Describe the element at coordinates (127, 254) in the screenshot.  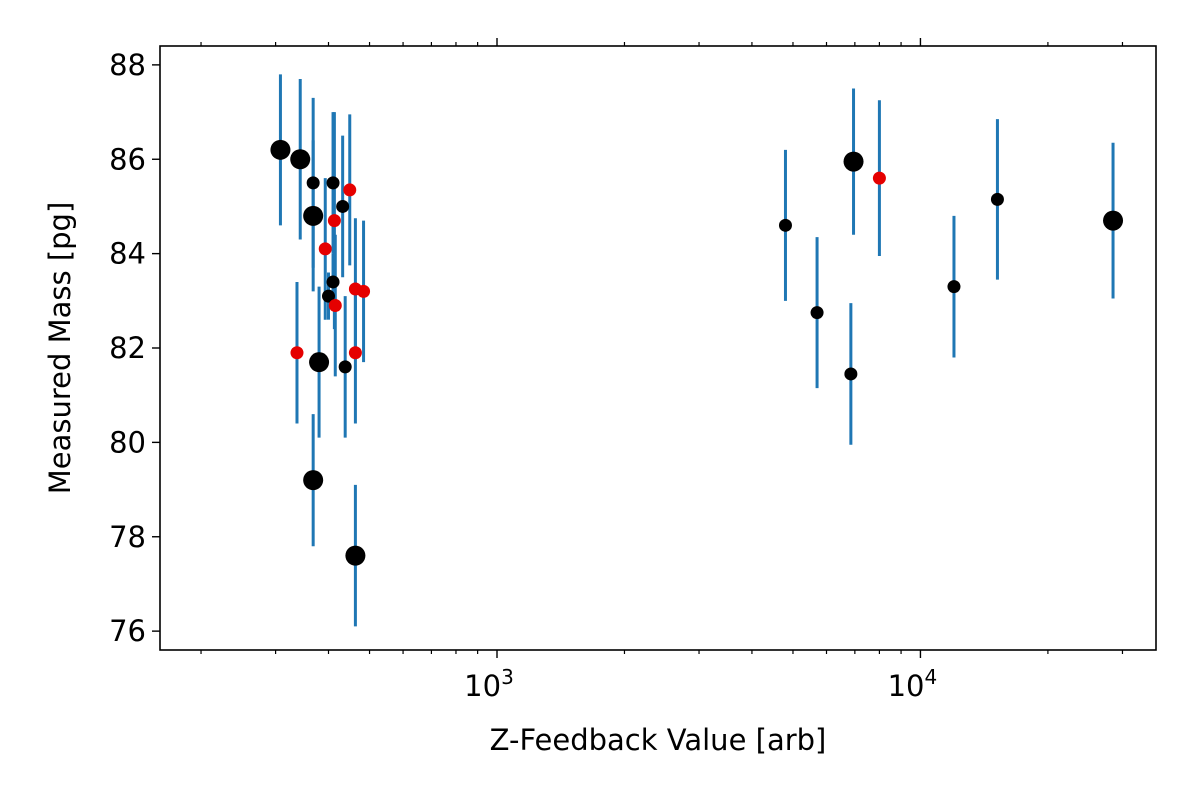
I see `y-tick-label: 84` at that location.